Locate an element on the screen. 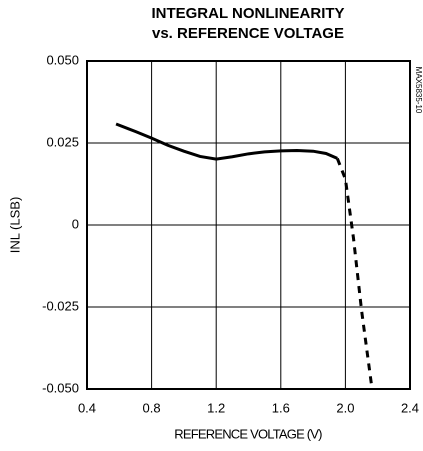  y-axis-label: INL (LSB) is located at coordinates (14, 225).